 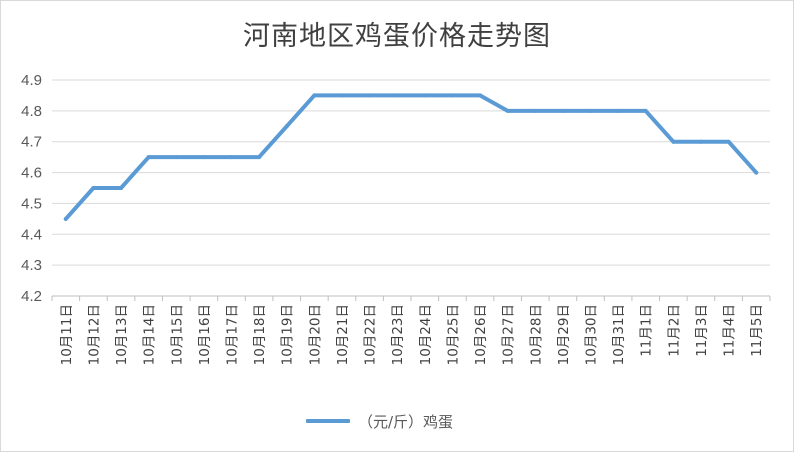 I want to click on x-tick-label: 10月19日, so click(x=288, y=334).